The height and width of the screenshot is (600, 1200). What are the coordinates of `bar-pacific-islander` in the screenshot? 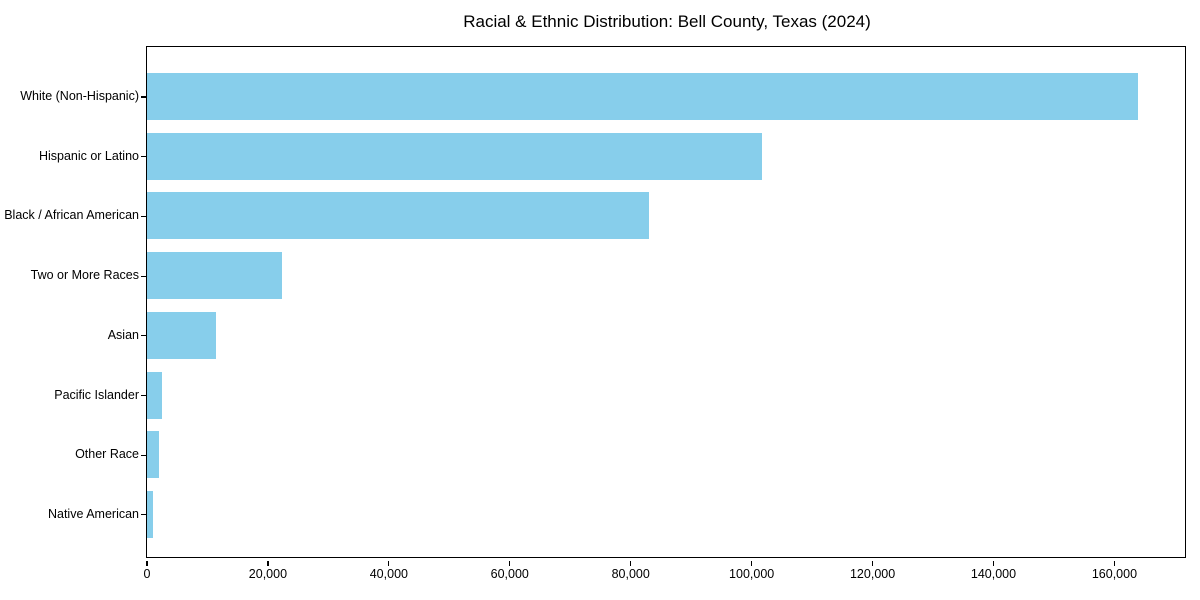 It's located at (154, 395).